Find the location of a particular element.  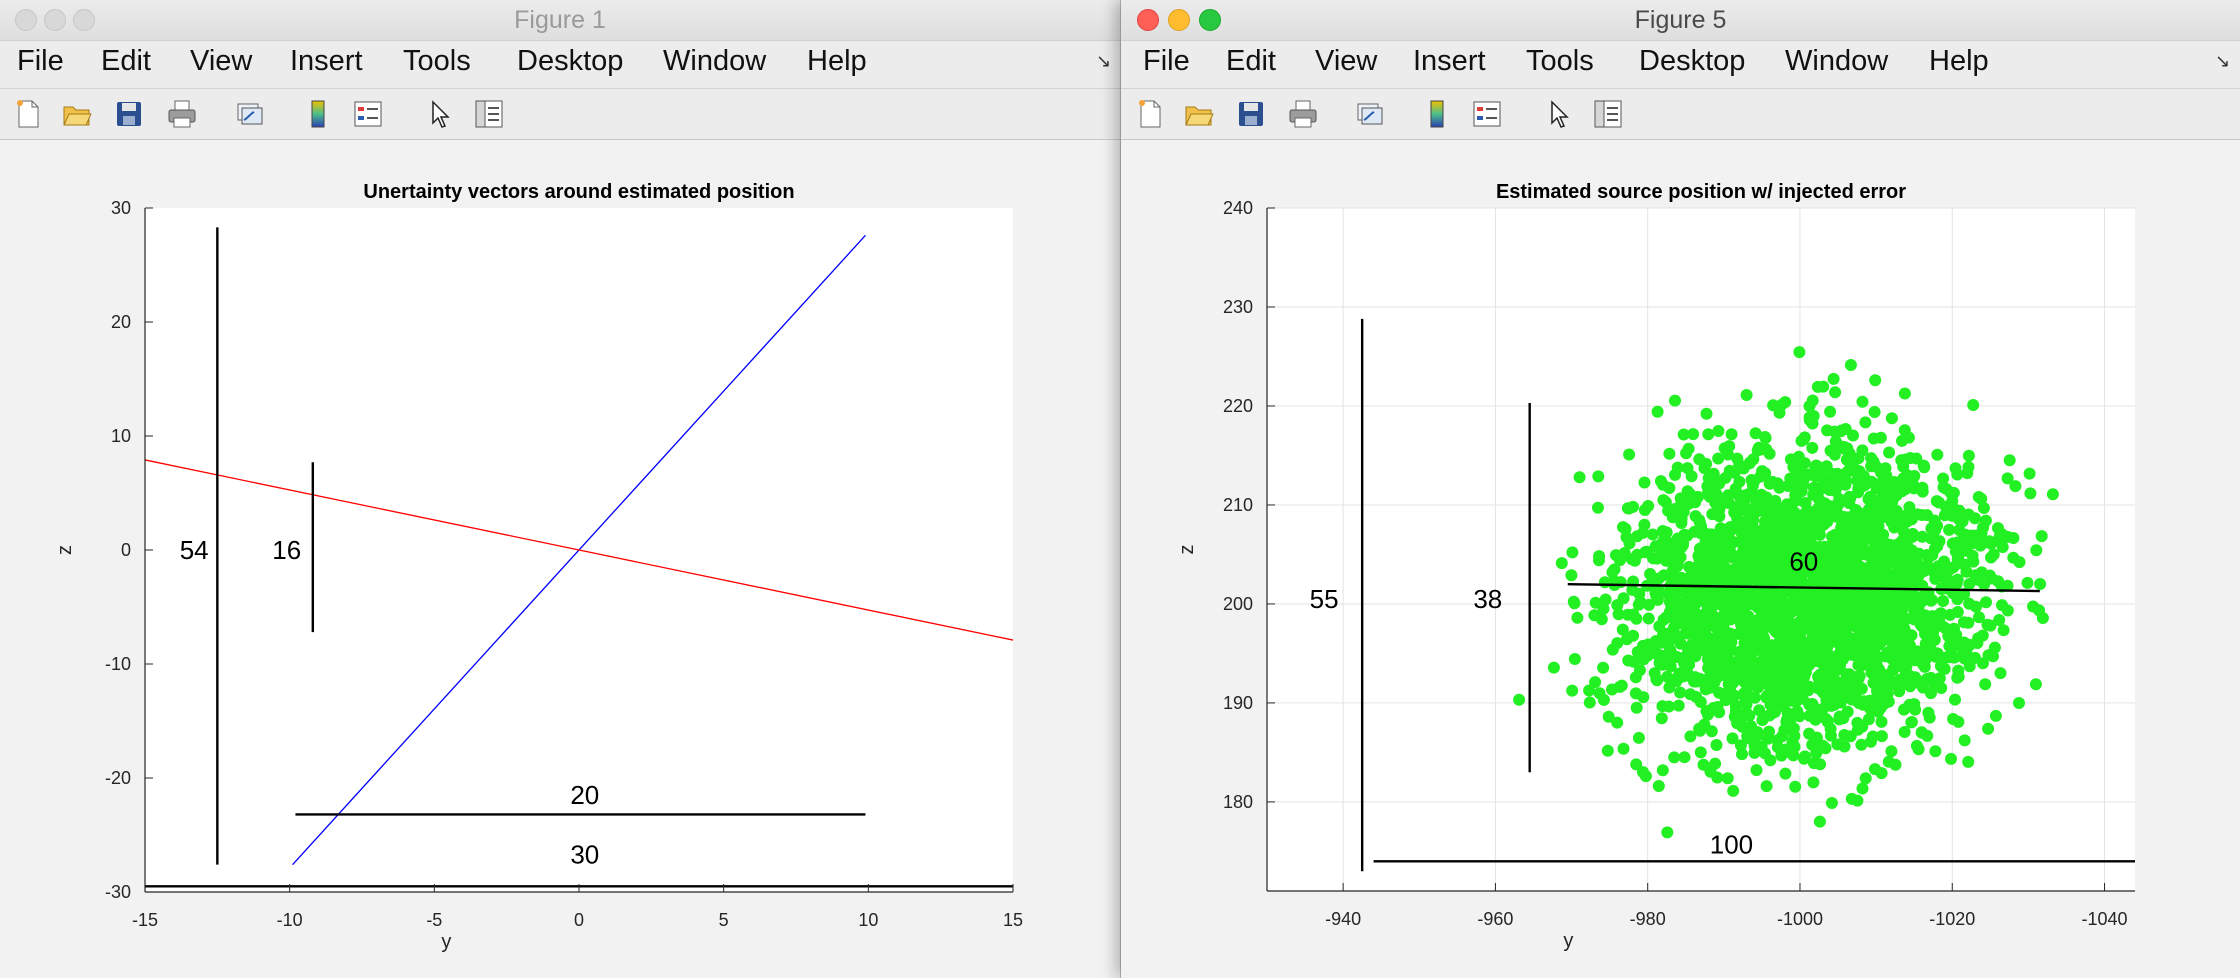

title-bar: Figure 5 is located at coordinates (1680, 20).